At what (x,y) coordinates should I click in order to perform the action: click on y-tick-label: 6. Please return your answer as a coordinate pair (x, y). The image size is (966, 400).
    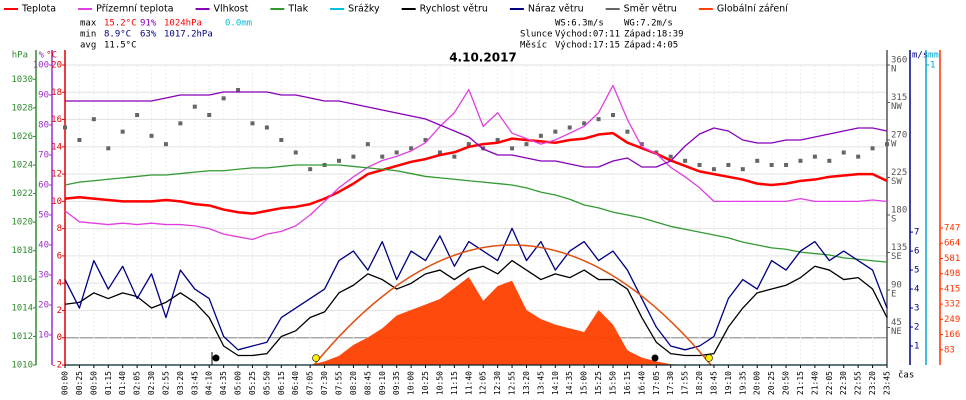
    Looking at the image, I should click on (59, 256).